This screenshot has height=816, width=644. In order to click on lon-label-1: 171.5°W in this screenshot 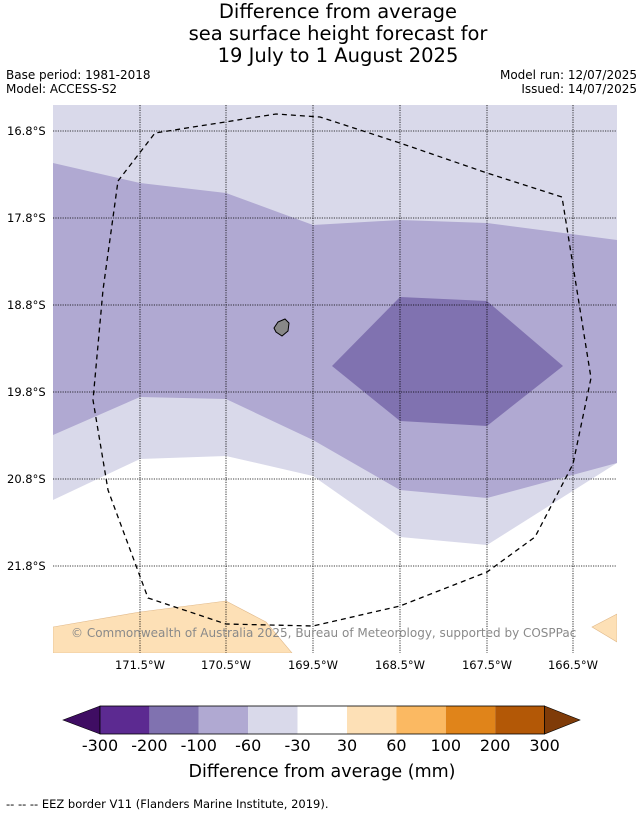, I will do `click(140, 665)`.